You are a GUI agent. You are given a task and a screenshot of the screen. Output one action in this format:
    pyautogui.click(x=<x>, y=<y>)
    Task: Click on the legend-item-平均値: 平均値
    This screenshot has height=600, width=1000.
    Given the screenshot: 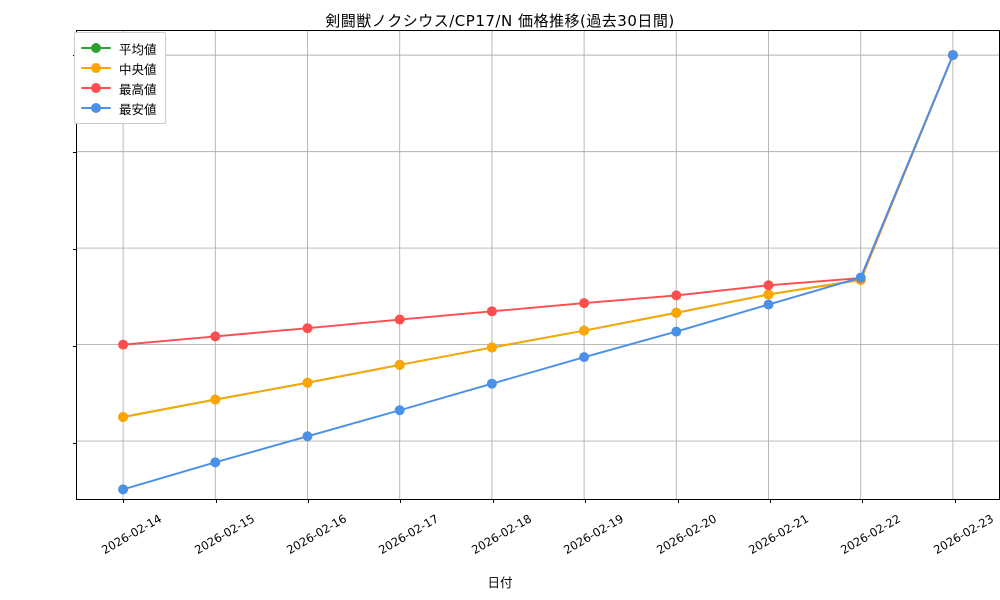 What is the action you would take?
    pyautogui.click(x=119, y=48)
    